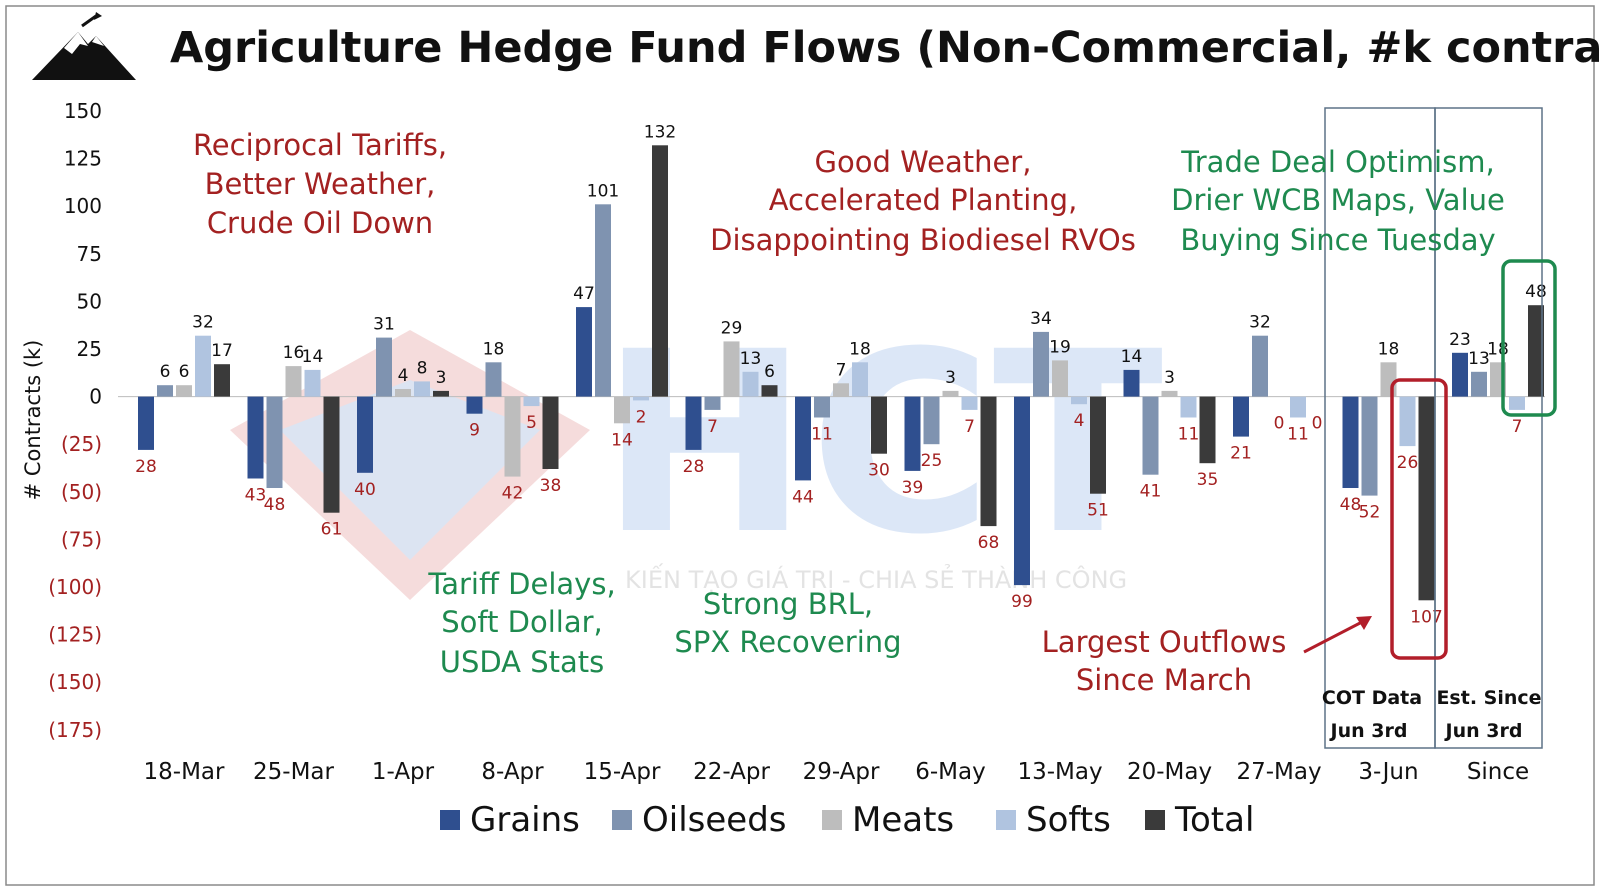 This screenshot has width=1600, height=896. I want to click on data-label: 31, so click(384, 325).